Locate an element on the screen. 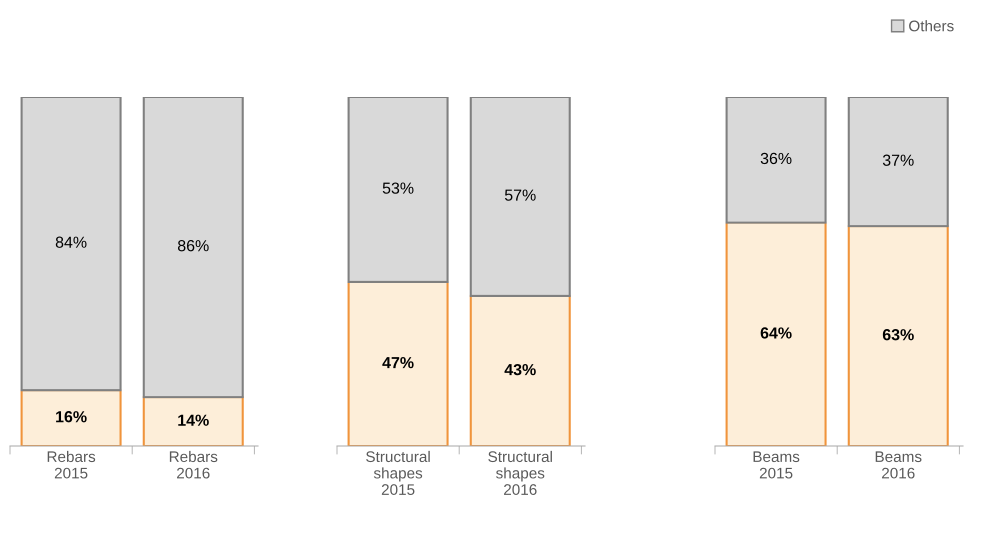 This screenshot has height=543, width=984. legend-label: Others is located at coordinates (931, 26).